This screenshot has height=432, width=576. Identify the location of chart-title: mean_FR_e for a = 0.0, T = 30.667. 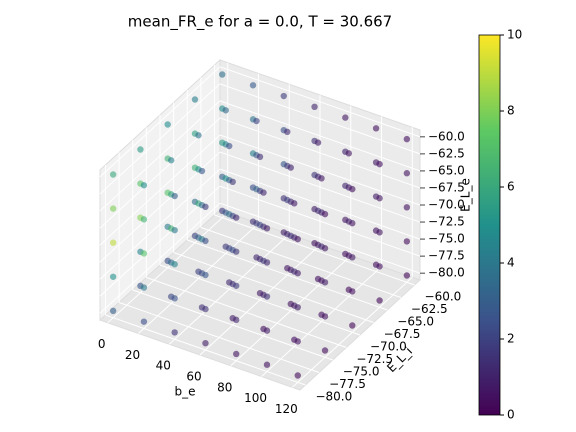
(260, 22).